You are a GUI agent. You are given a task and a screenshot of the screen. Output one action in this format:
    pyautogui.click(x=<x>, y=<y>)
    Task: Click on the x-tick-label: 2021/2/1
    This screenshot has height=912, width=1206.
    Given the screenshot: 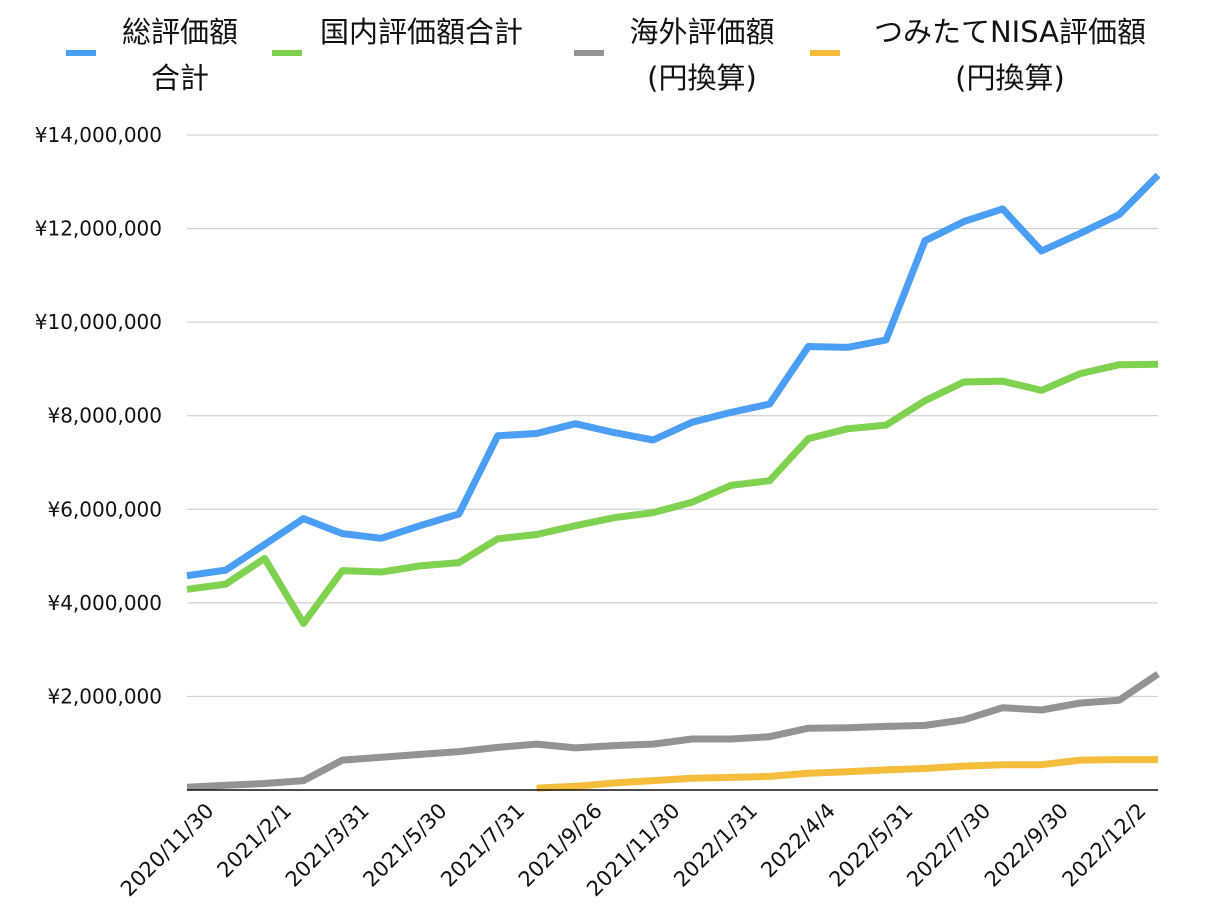 What is the action you would take?
    pyautogui.click(x=255, y=841)
    